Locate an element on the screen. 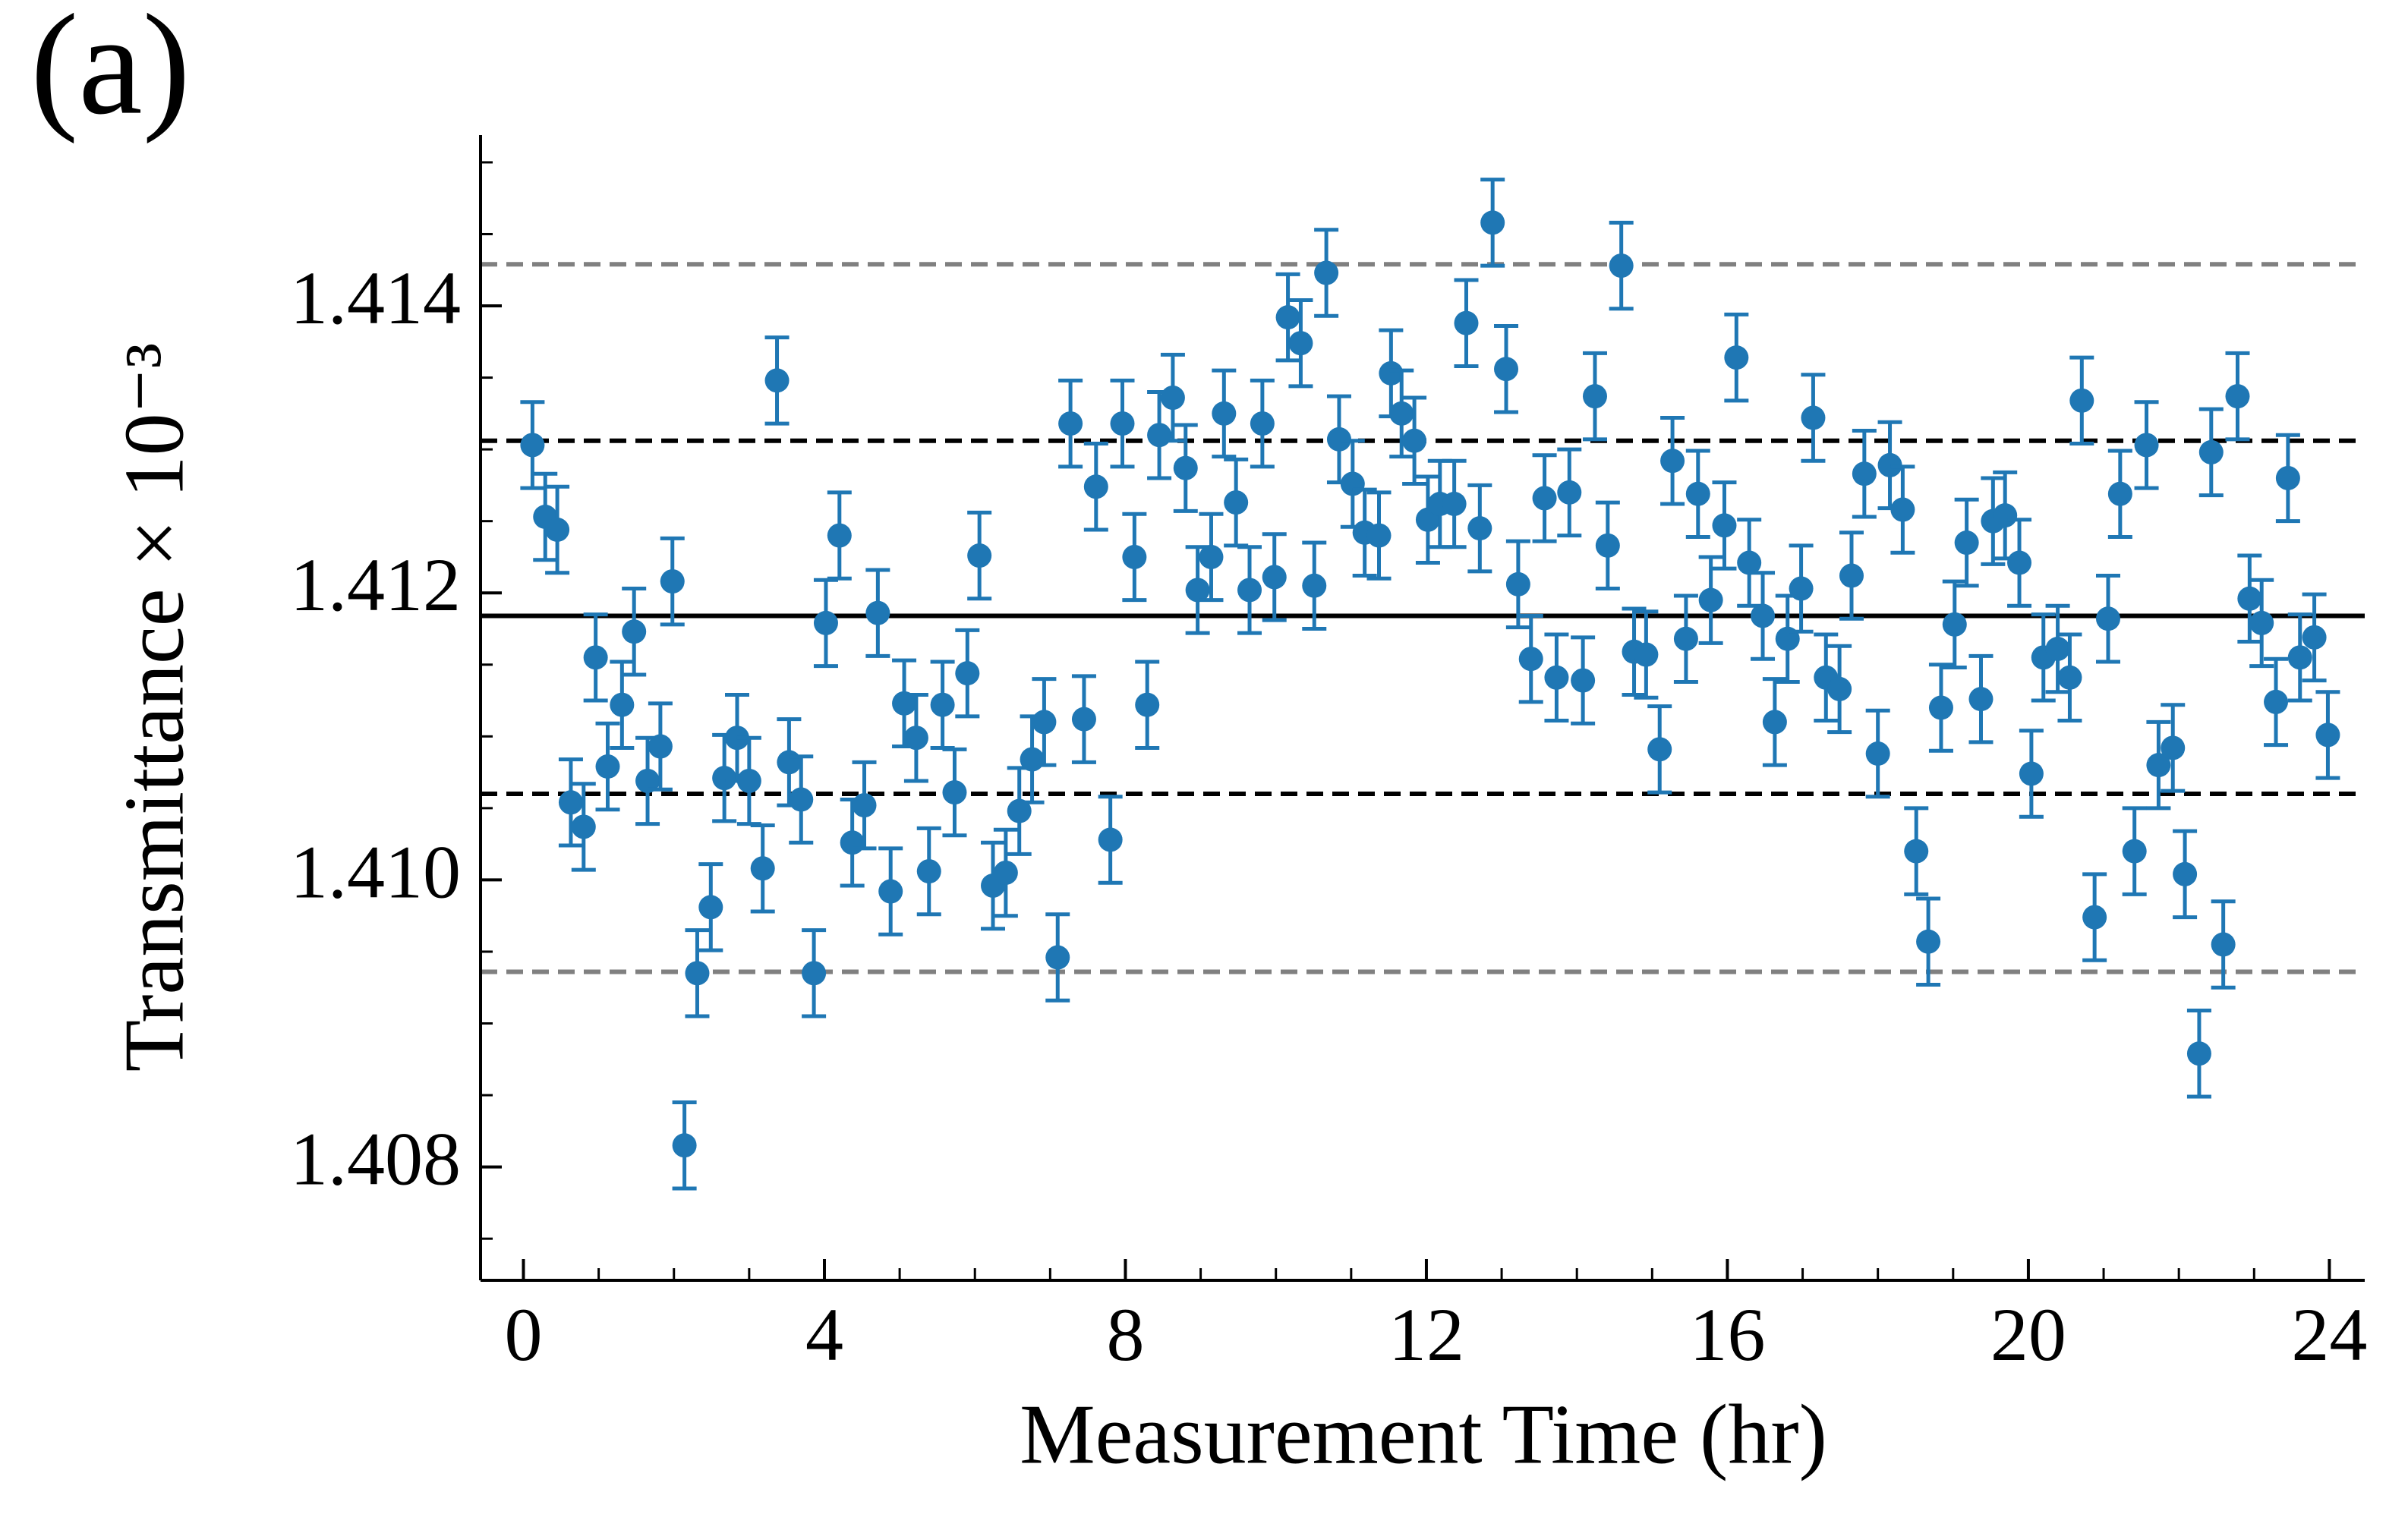 The image size is (2408, 1530). y-tick-label: 1.408 is located at coordinates (375, 1159).